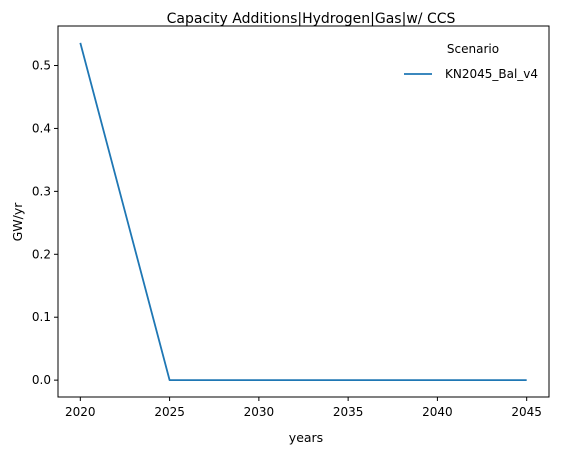 Image resolution: width=565 pixels, height=456 pixels. I want to click on chart-title: Capacity Additions|Hydrogen|Gas|w/ CCS, so click(311, 19).